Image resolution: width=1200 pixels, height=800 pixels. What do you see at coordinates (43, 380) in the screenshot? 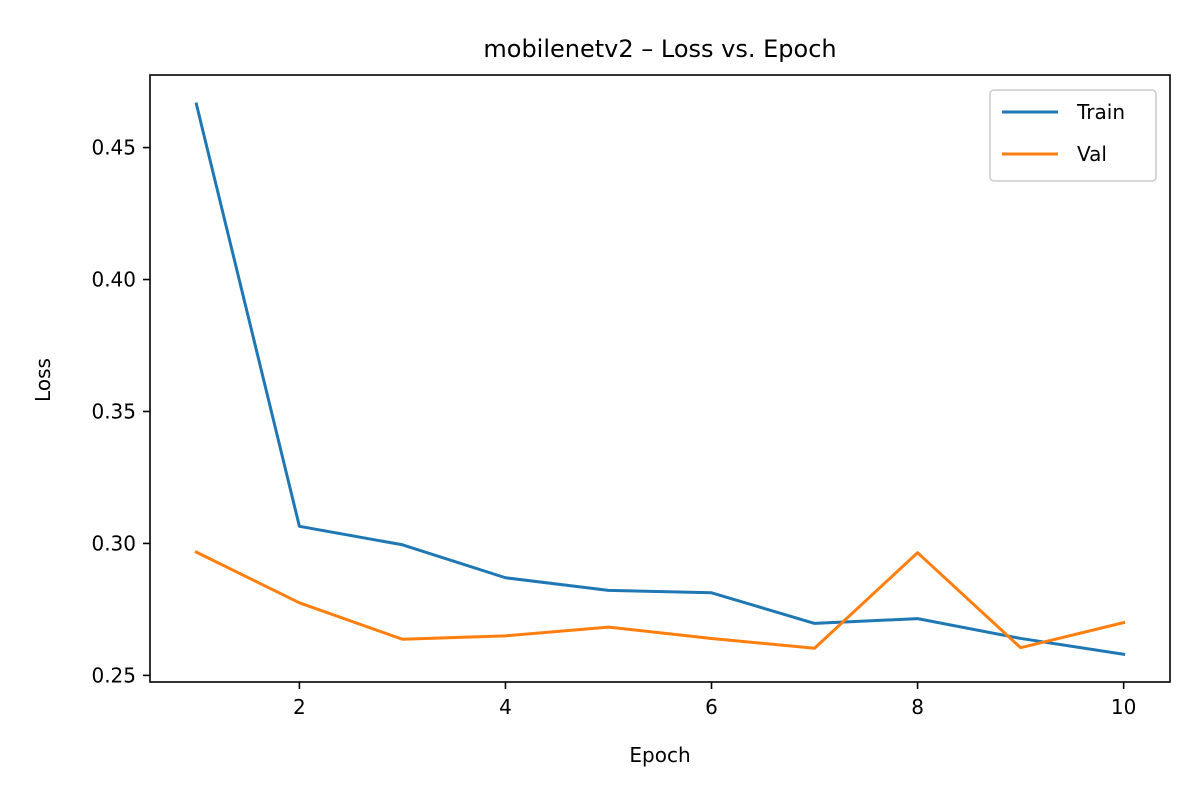
I see `y-axis-title: Loss` at bounding box center [43, 380].